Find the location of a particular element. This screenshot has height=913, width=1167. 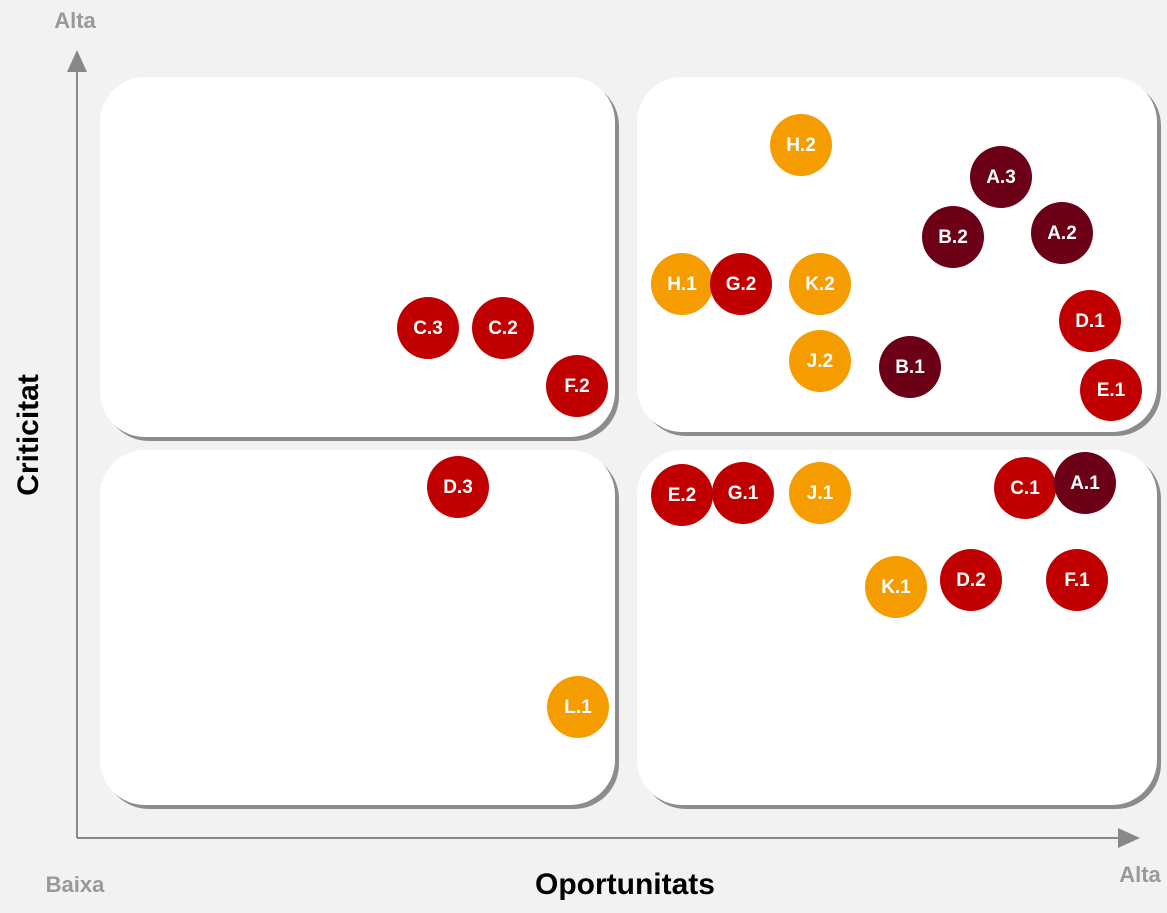

bubble-label: B.2 is located at coordinates (953, 237).